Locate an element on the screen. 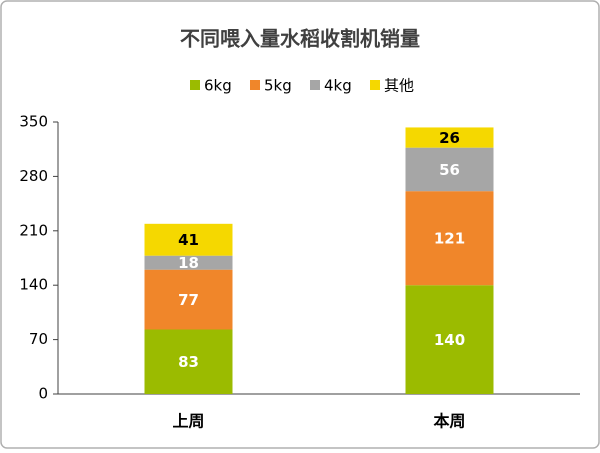  legend-label: 其他 is located at coordinates (399, 86).